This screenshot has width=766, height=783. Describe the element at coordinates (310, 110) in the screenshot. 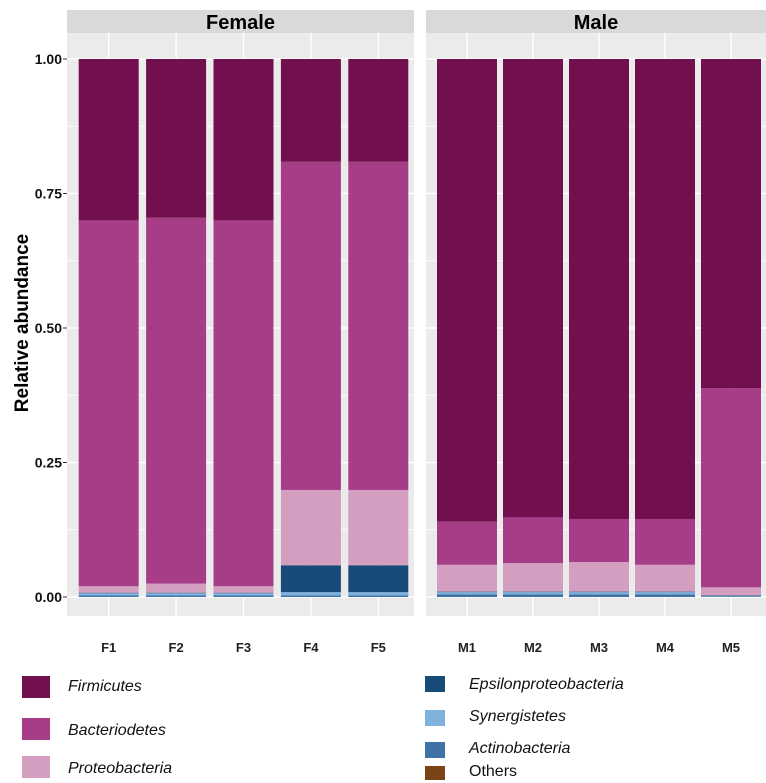

I see `bar-segment-f4-firmicutes` at that location.